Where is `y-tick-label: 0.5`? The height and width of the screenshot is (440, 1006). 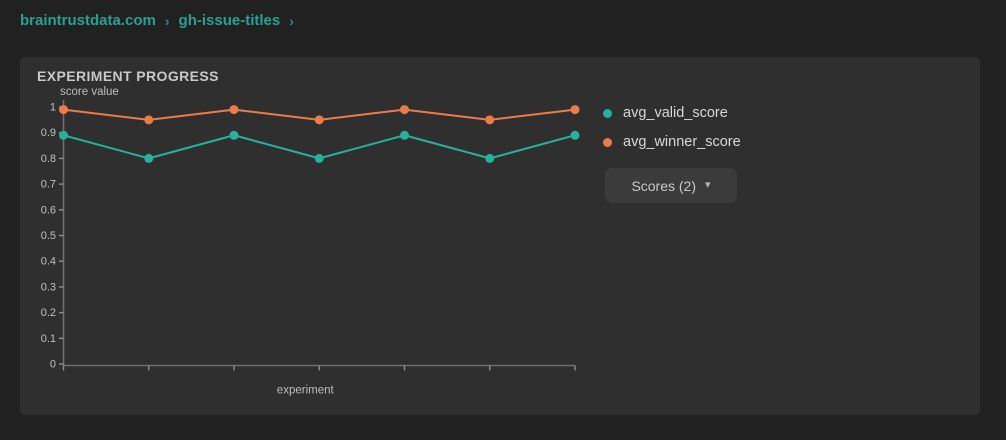 y-tick-label: 0.5 is located at coordinates (48, 236).